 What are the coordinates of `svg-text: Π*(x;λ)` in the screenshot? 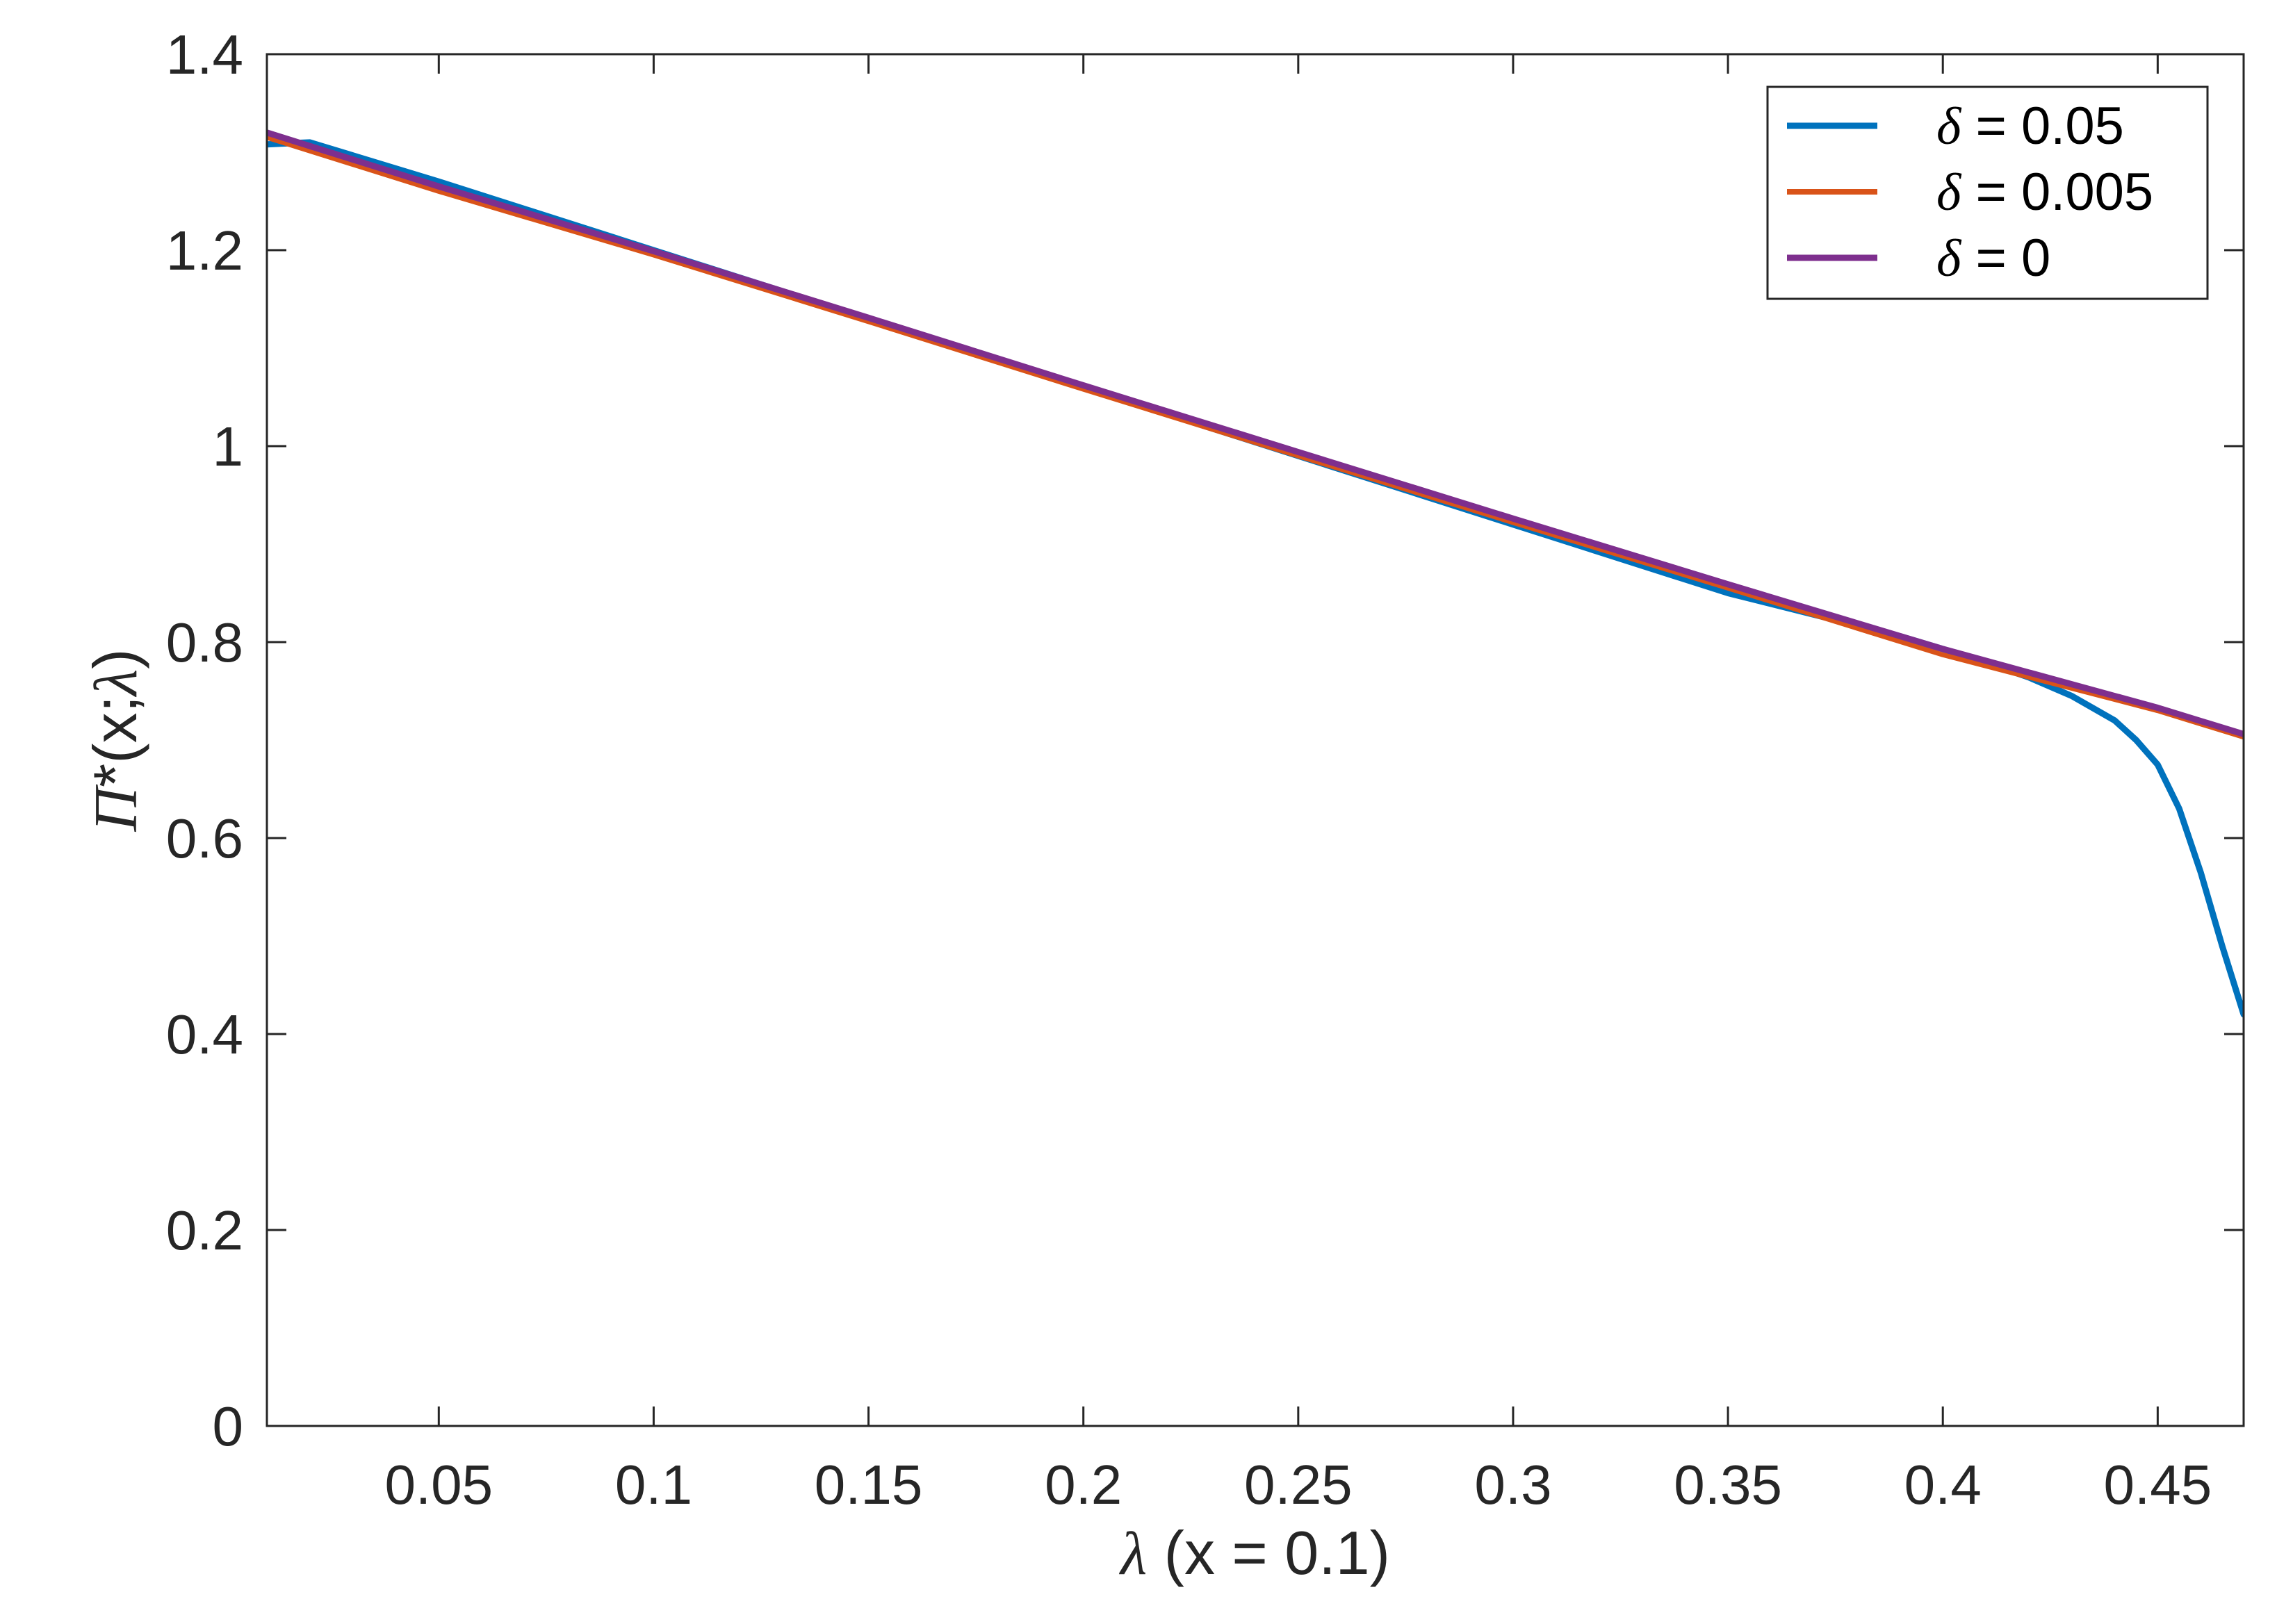 It's located at (115, 741).